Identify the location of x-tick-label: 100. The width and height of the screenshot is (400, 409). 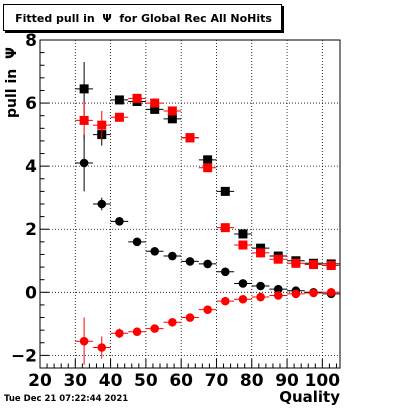
(323, 381).